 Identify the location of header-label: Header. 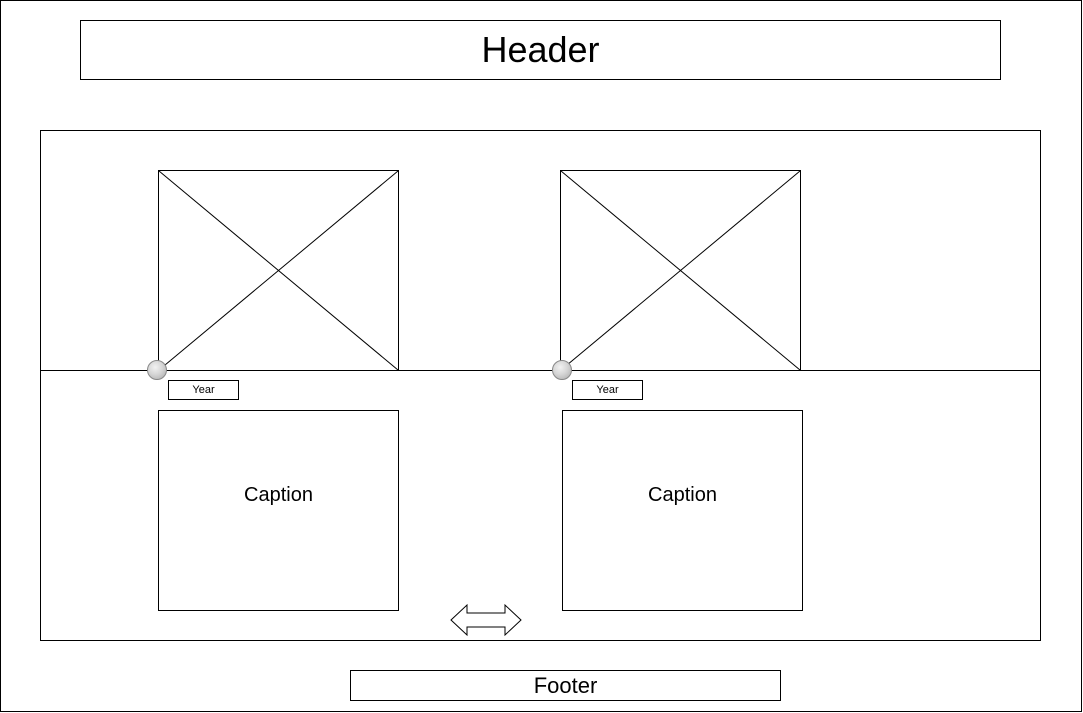
(540, 49).